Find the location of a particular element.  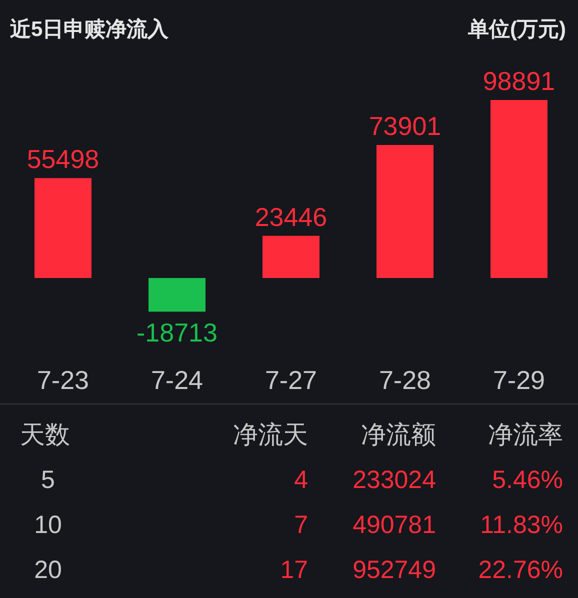

text: 4 is located at coordinates (301, 480).